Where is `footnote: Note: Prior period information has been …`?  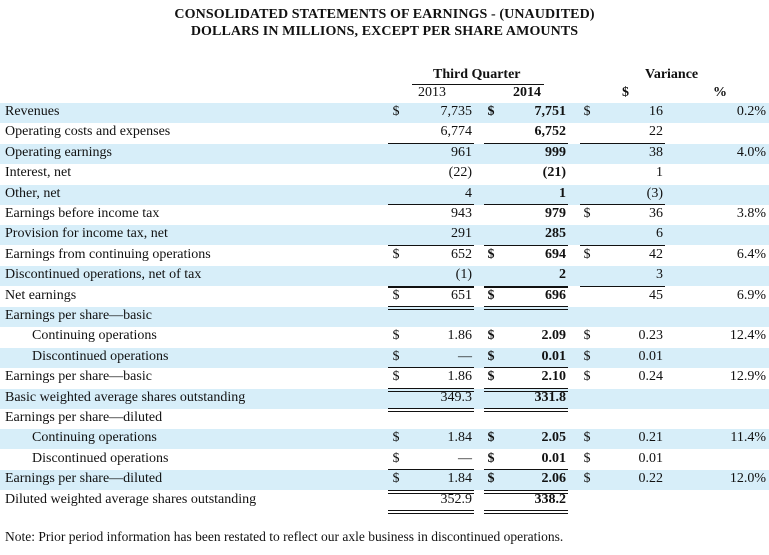 footnote: Note: Prior period information has been … is located at coordinates (284, 536).